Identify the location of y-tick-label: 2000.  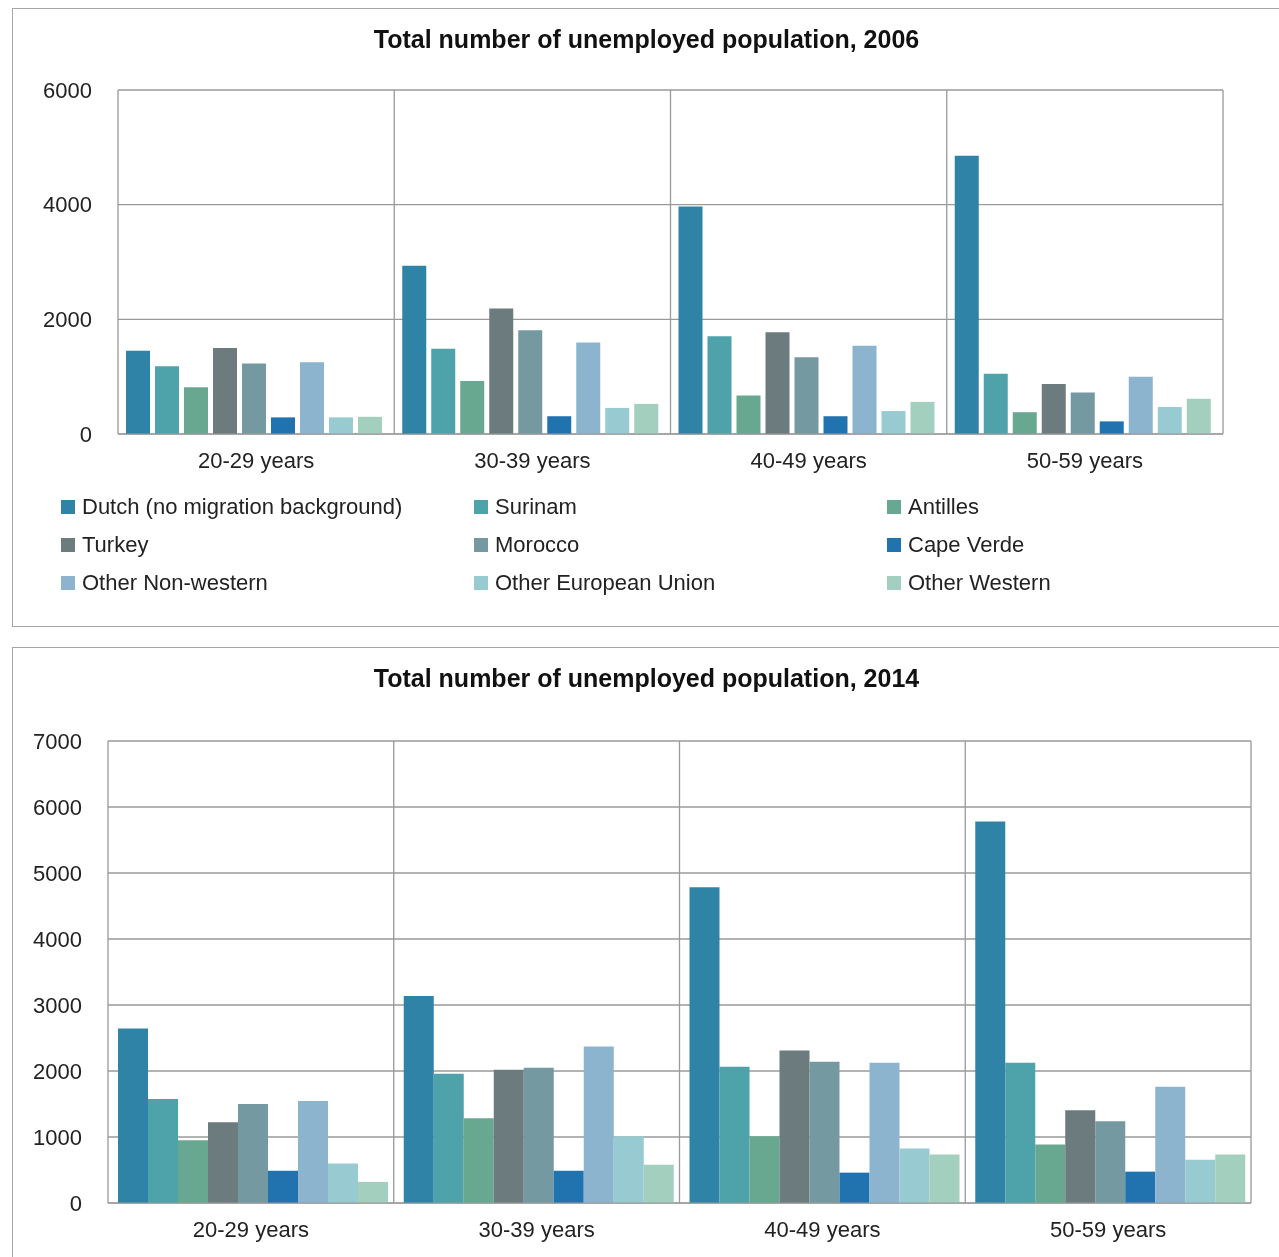
(67, 320).